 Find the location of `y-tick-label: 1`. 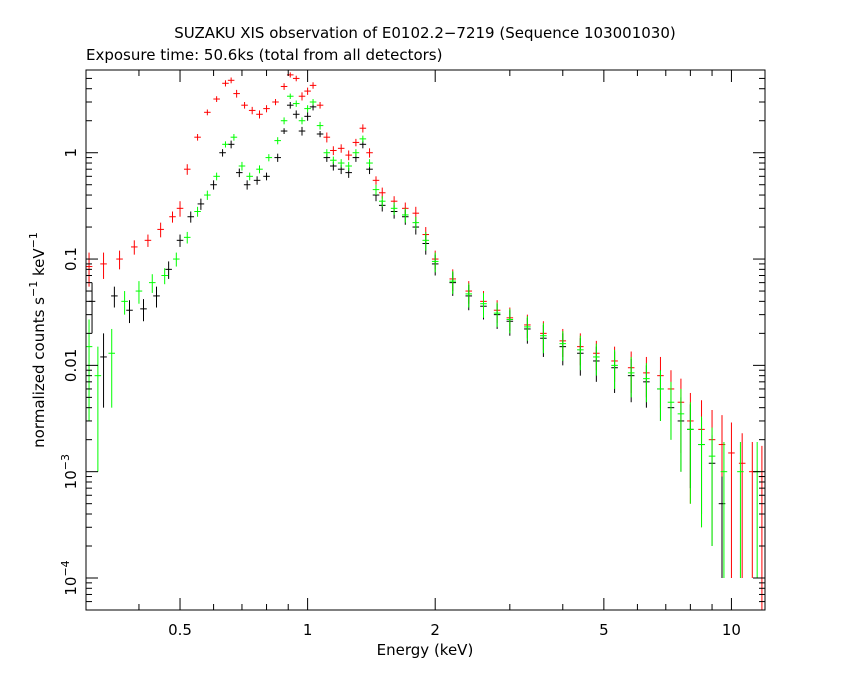

y-tick-label: 1 is located at coordinates (71, 153).